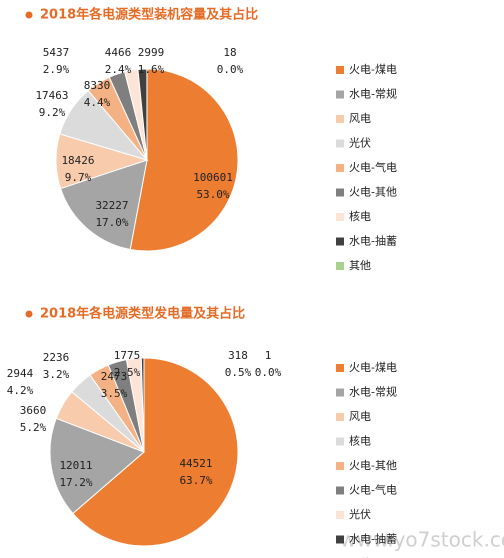 This screenshot has width=504, height=558. What do you see at coordinates (268, 355) in the screenshot?
I see `value-label: 1` at bounding box center [268, 355].